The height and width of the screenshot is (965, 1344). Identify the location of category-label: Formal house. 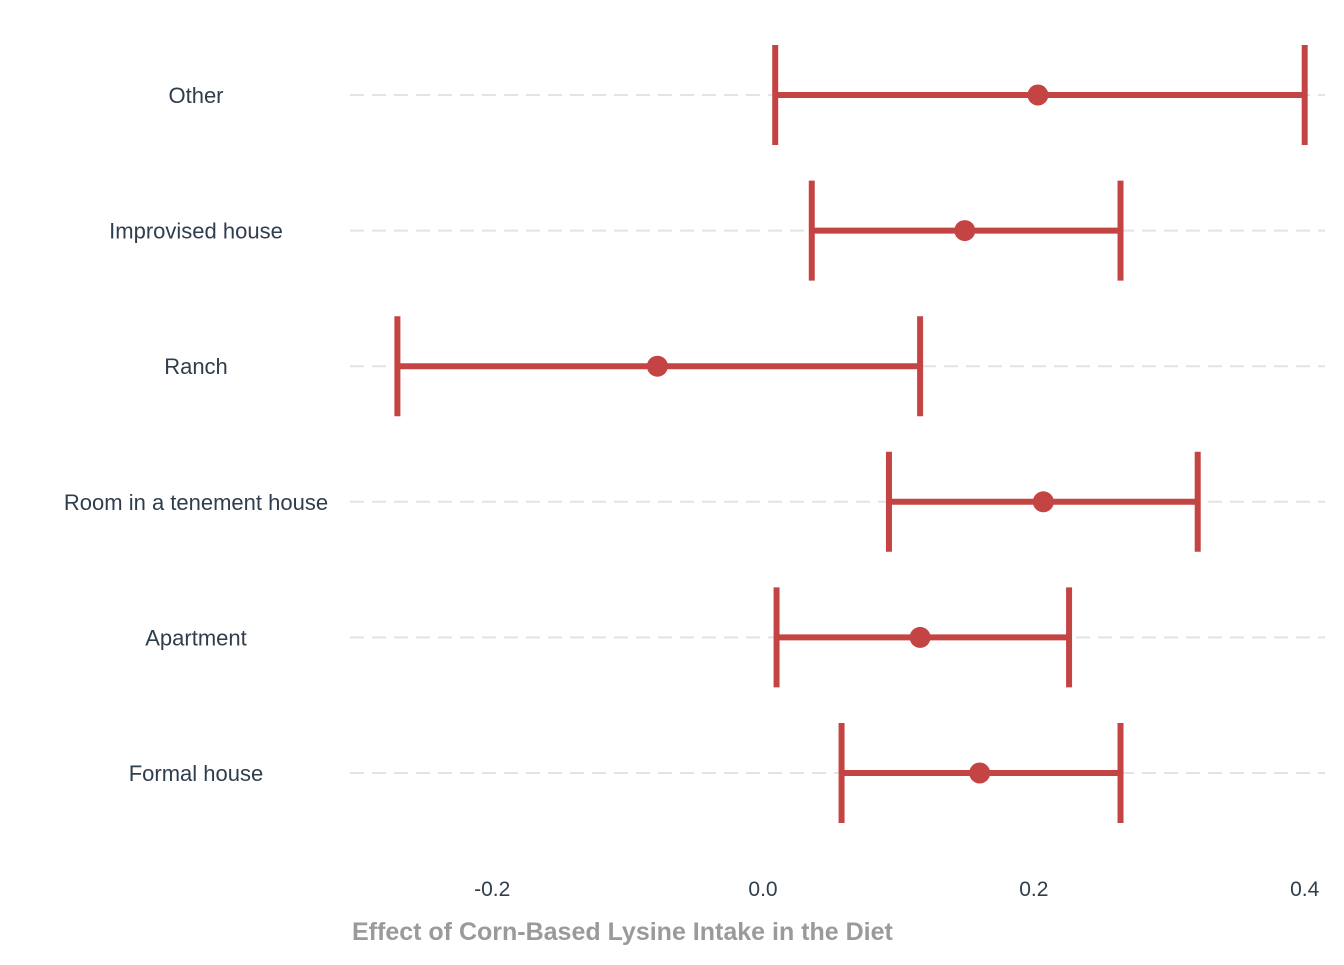
(196, 773).